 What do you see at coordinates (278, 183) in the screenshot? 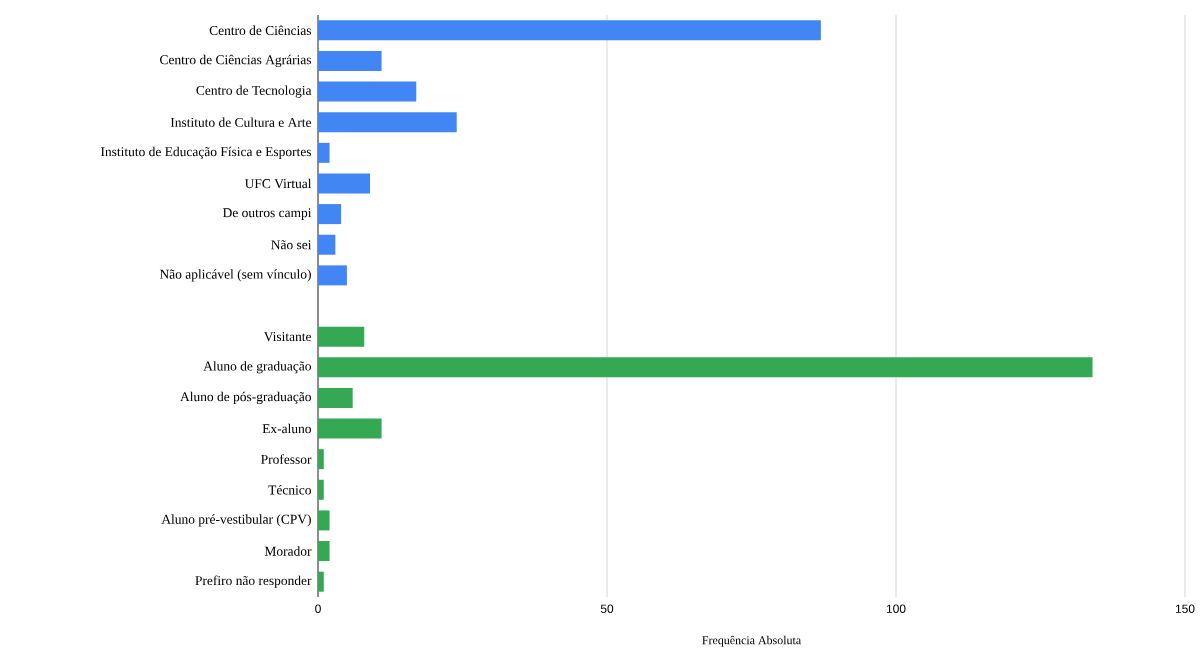
I see `y-tick-label: UFC Virtual` at bounding box center [278, 183].